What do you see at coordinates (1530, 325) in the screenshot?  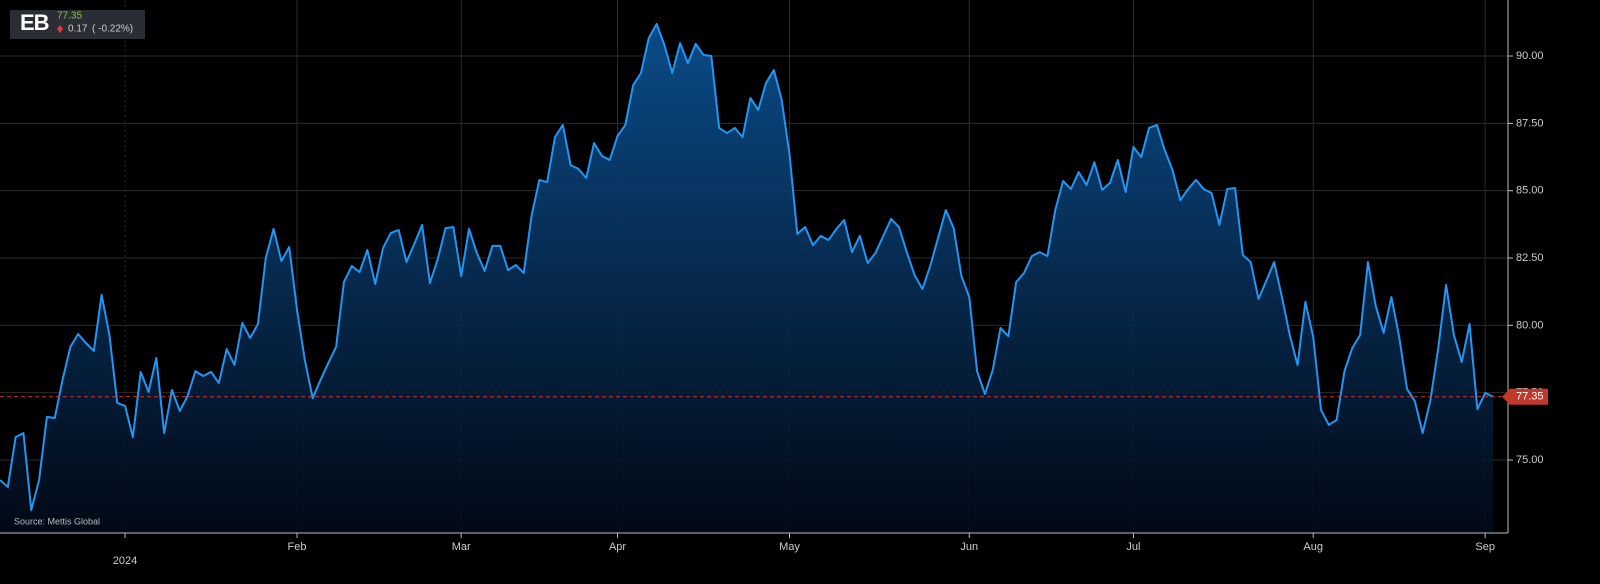 I see `y-tick-label: 80.00` at bounding box center [1530, 325].